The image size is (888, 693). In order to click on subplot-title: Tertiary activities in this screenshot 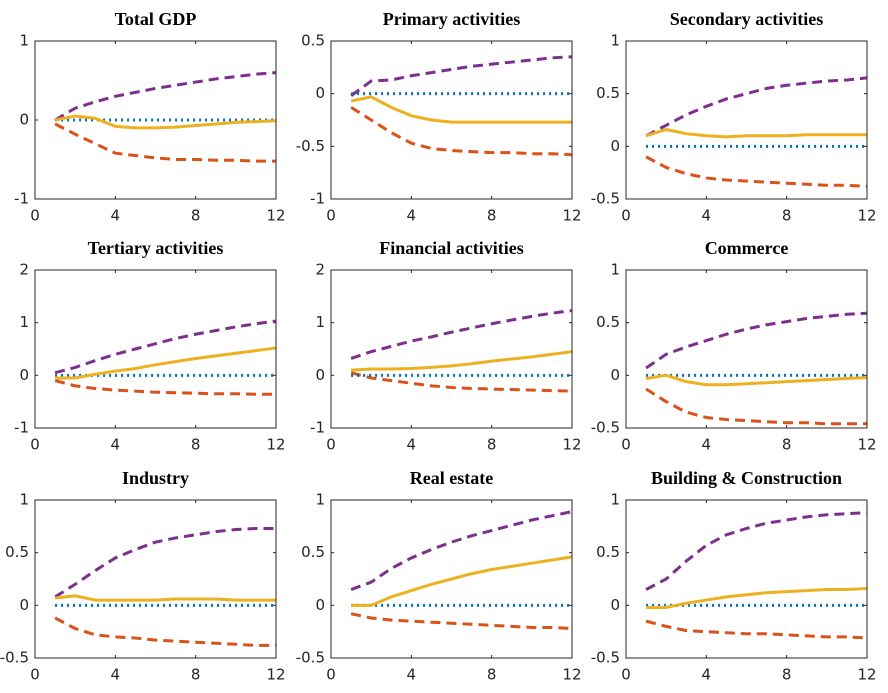, I will do `click(156, 248)`.